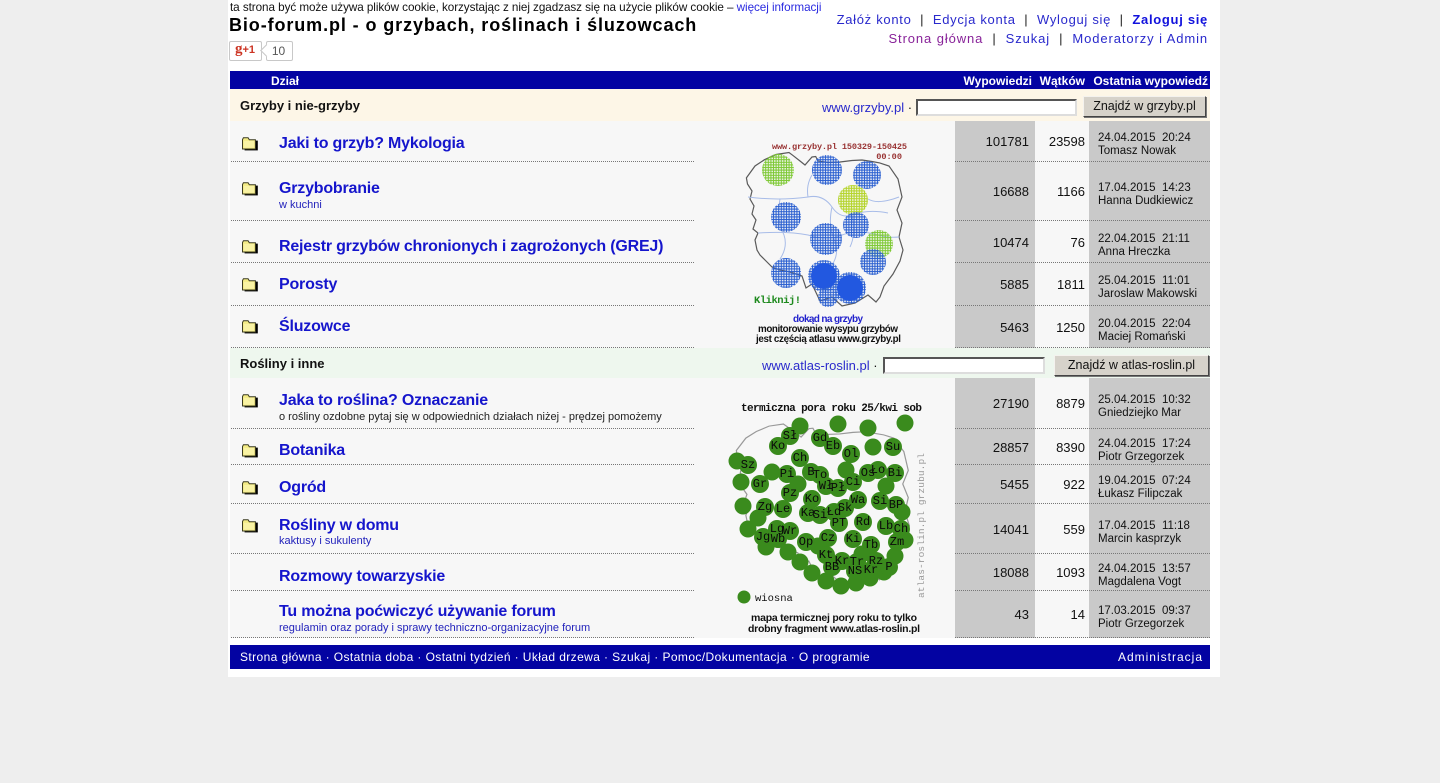  Describe the element at coordinates (853, 482) in the screenshot. I see `svg-text: Ci` at that location.